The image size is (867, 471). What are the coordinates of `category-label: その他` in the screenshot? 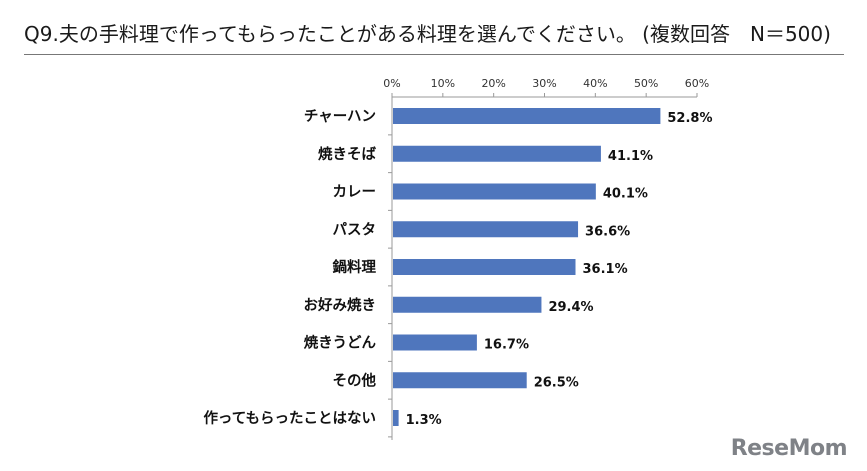 It's located at (355, 380).